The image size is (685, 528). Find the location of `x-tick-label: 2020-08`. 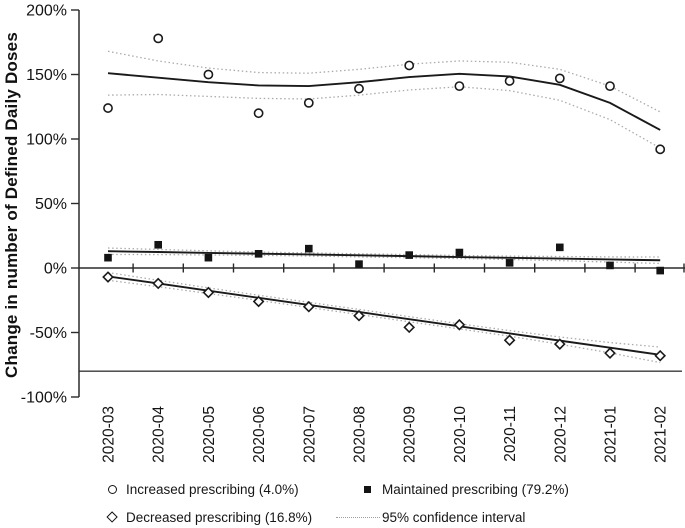

x-tick-label: 2020-08 is located at coordinates (360, 434).